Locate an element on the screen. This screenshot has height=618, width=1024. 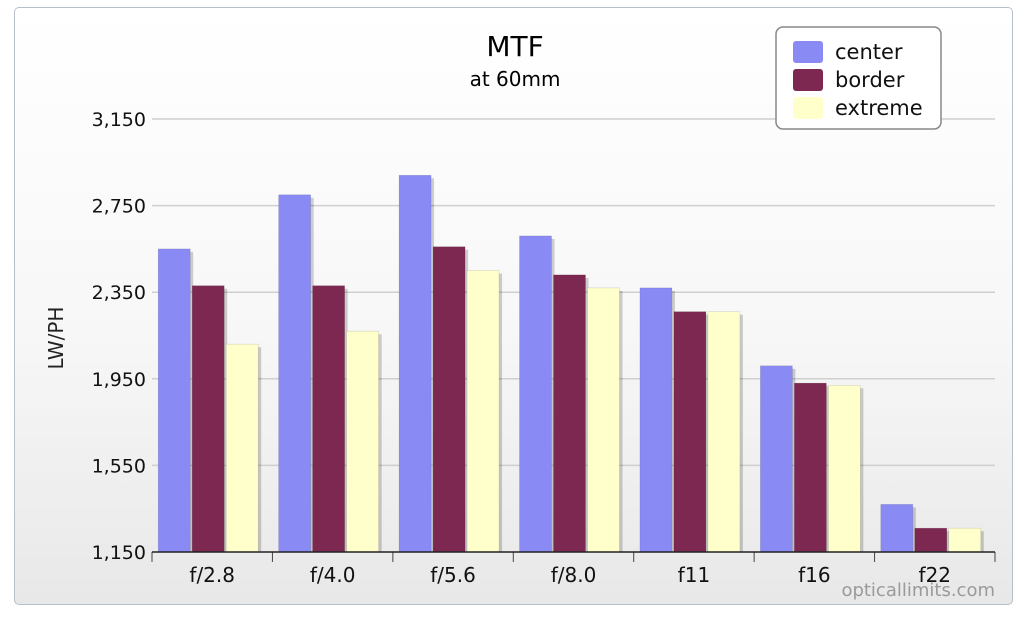
y-tick-label: 2,350 is located at coordinates (119, 293).